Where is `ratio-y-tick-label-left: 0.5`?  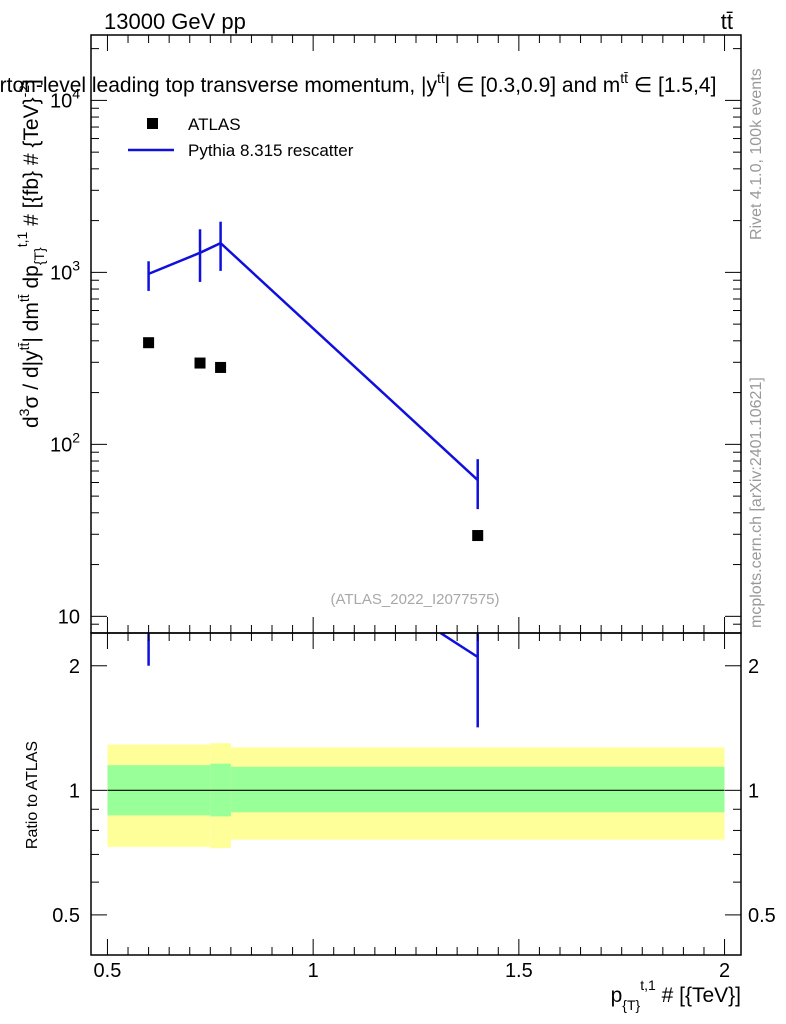
ratio-y-tick-label-left: 0.5 is located at coordinates (66, 916).